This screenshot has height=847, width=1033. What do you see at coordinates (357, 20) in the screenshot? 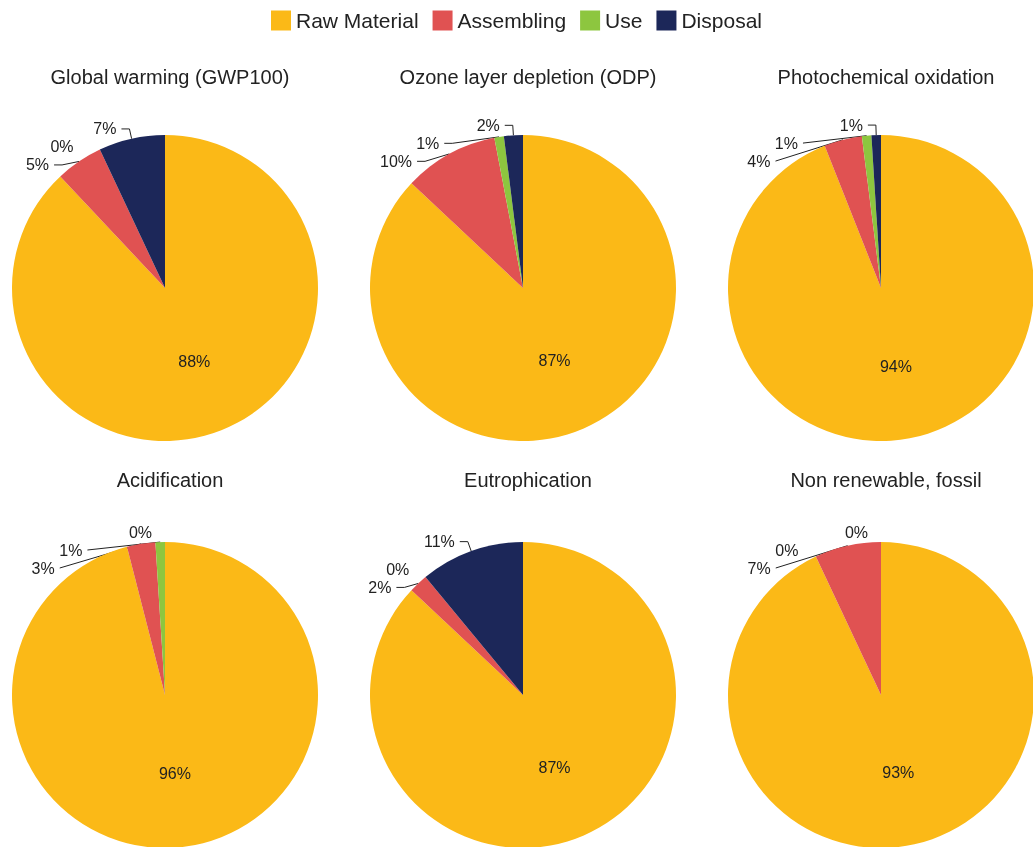
I see `legend-label: Raw Material` at bounding box center [357, 20].